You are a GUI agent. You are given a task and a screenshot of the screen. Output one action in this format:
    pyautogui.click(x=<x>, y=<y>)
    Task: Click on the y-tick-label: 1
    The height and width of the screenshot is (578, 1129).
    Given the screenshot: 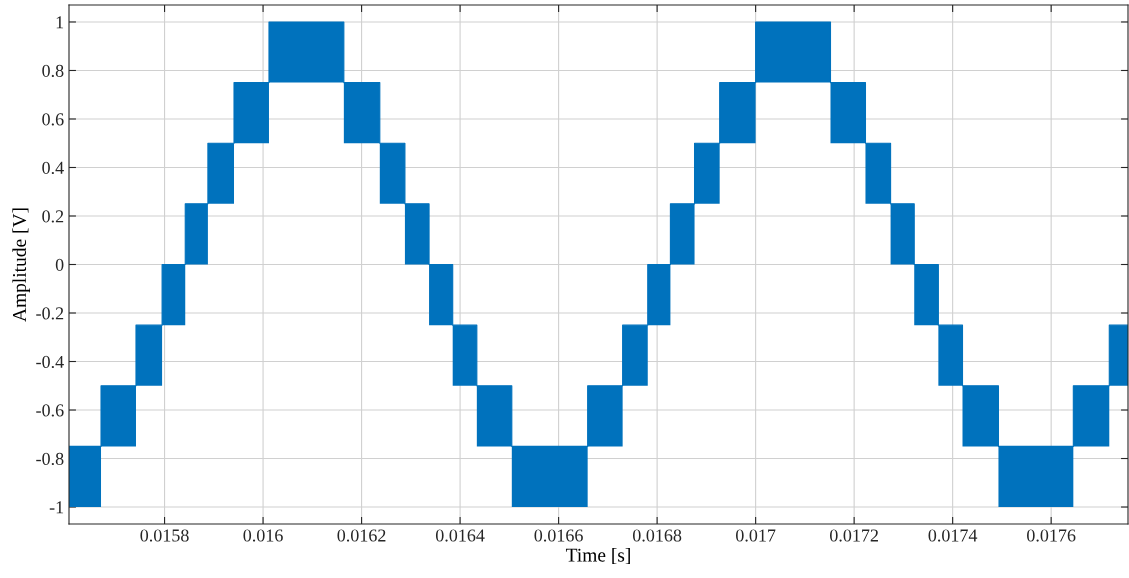 What is the action you would take?
    pyautogui.click(x=60, y=22)
    